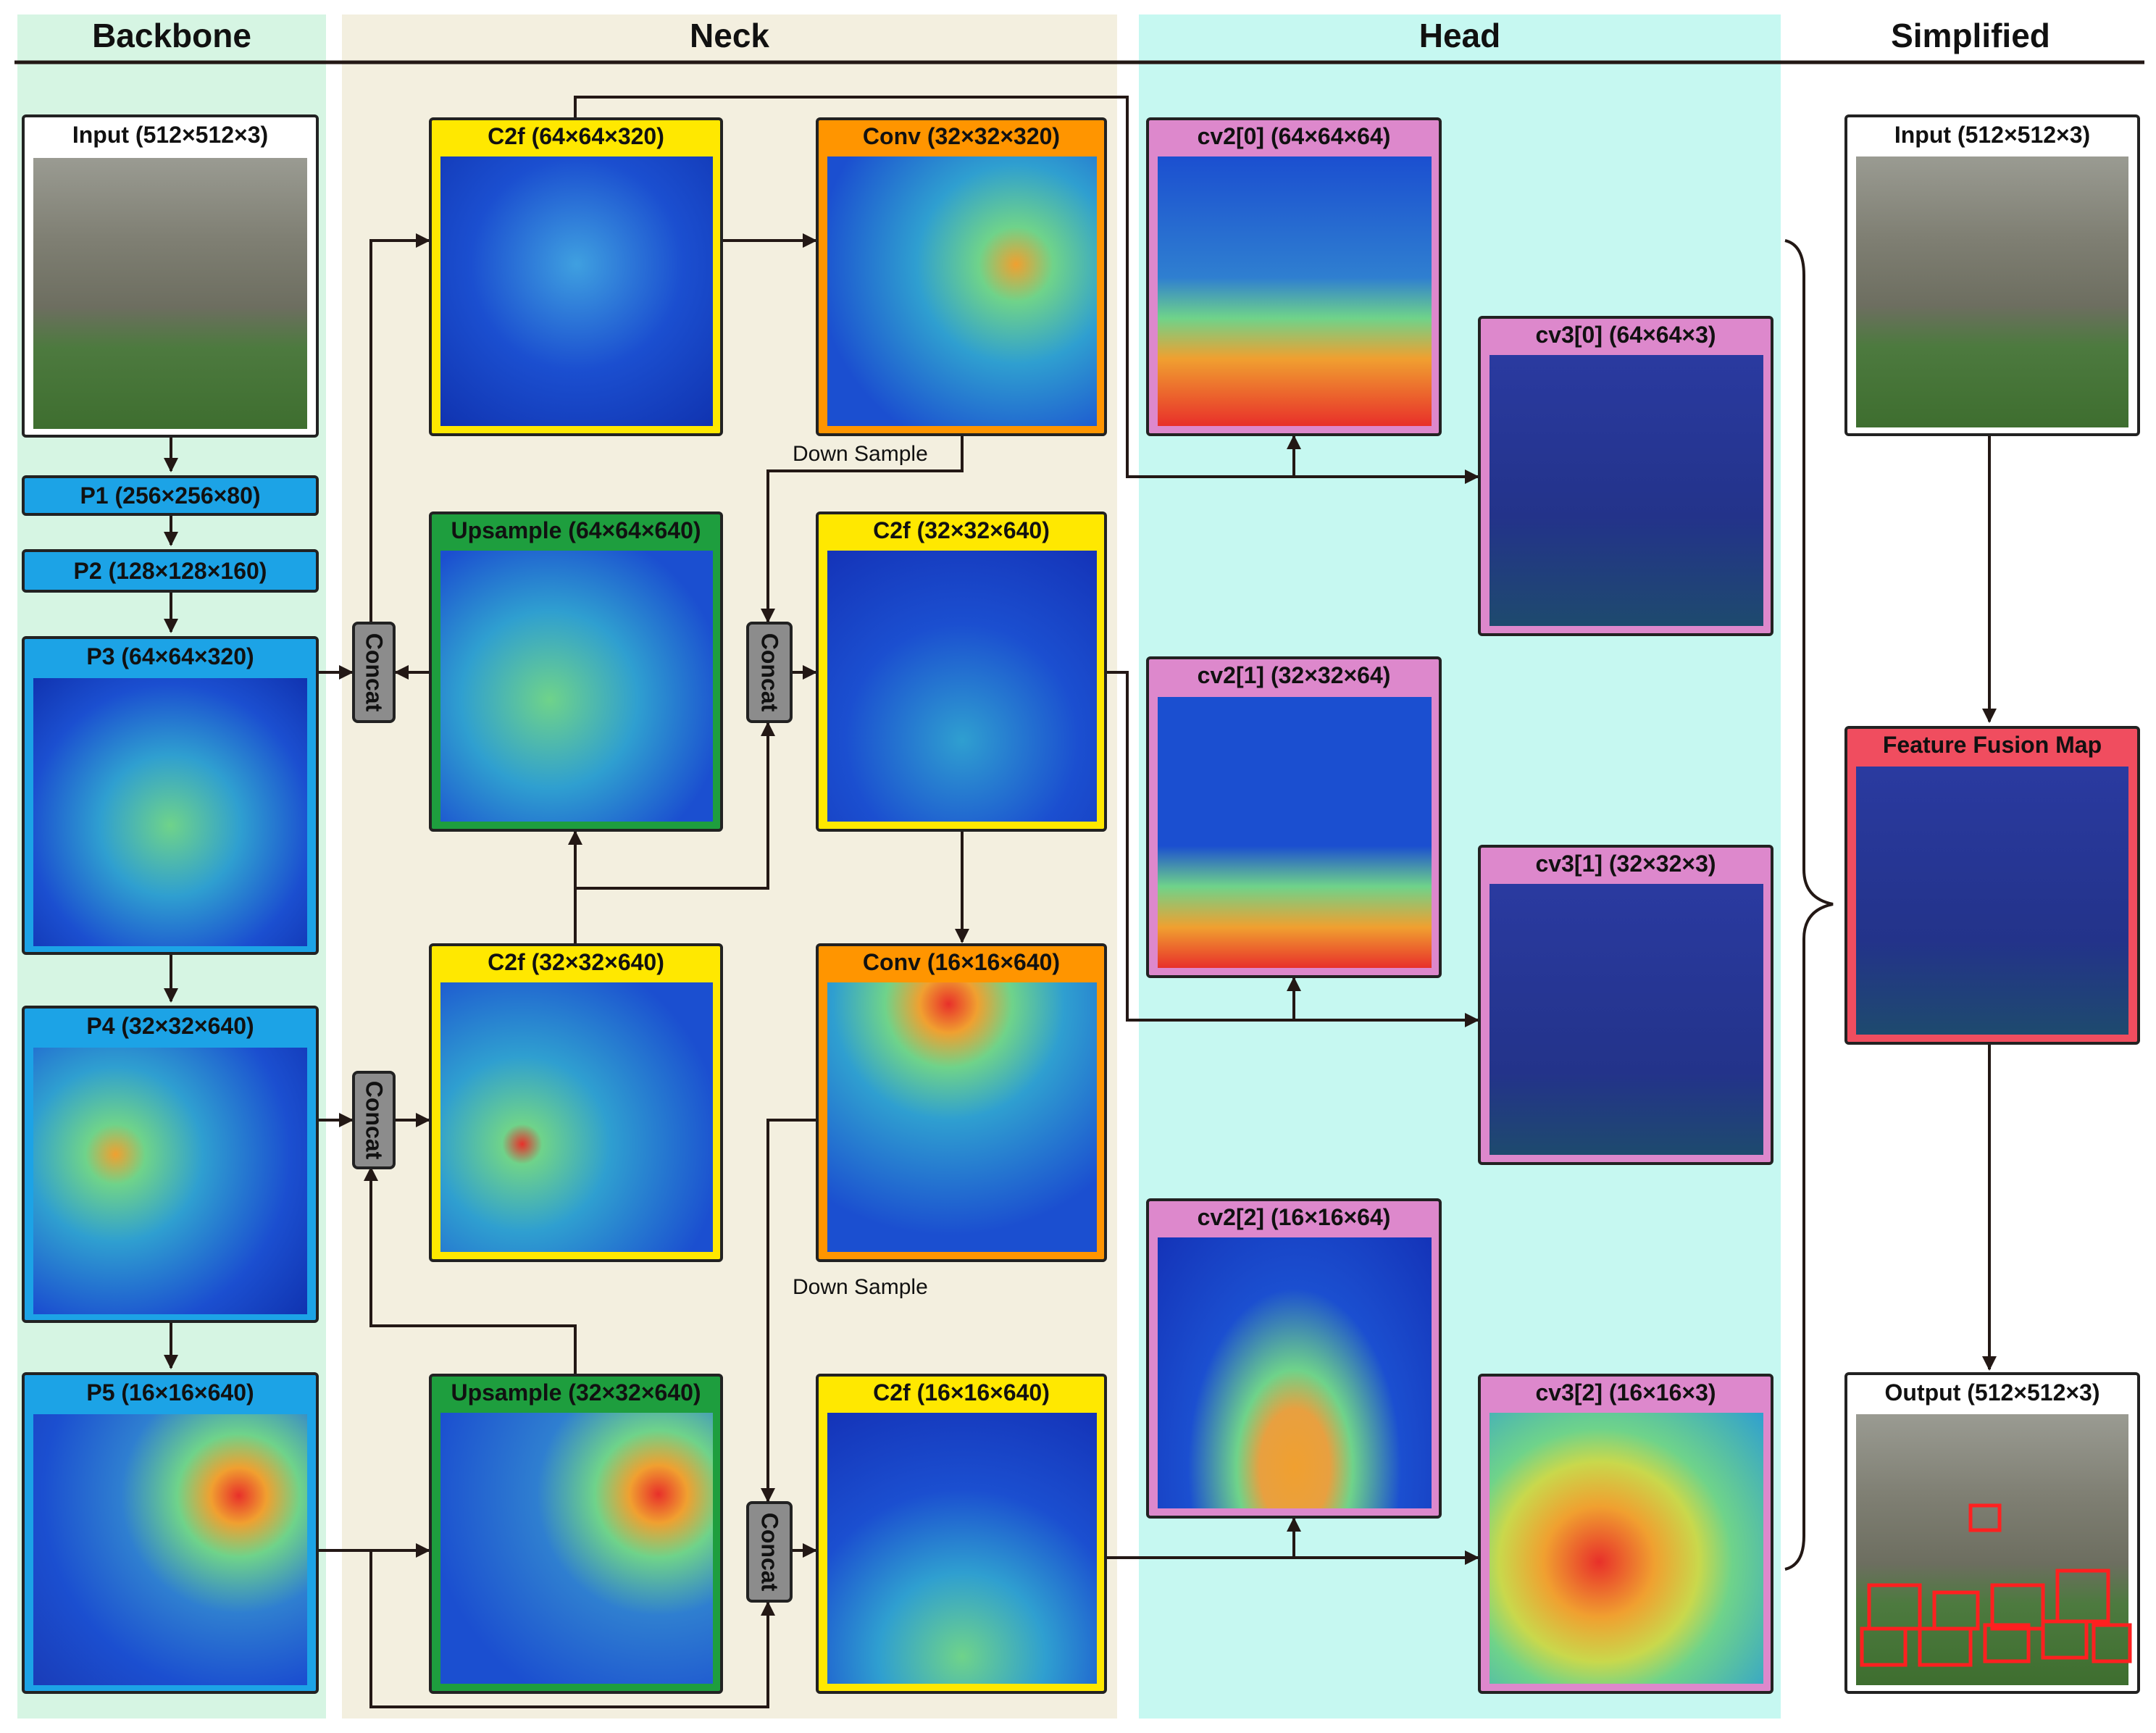 Image resolution: width=2156 pixels, height=1733 pixels. I want to click on simplified-title: Simplified, so click(1971, 35).